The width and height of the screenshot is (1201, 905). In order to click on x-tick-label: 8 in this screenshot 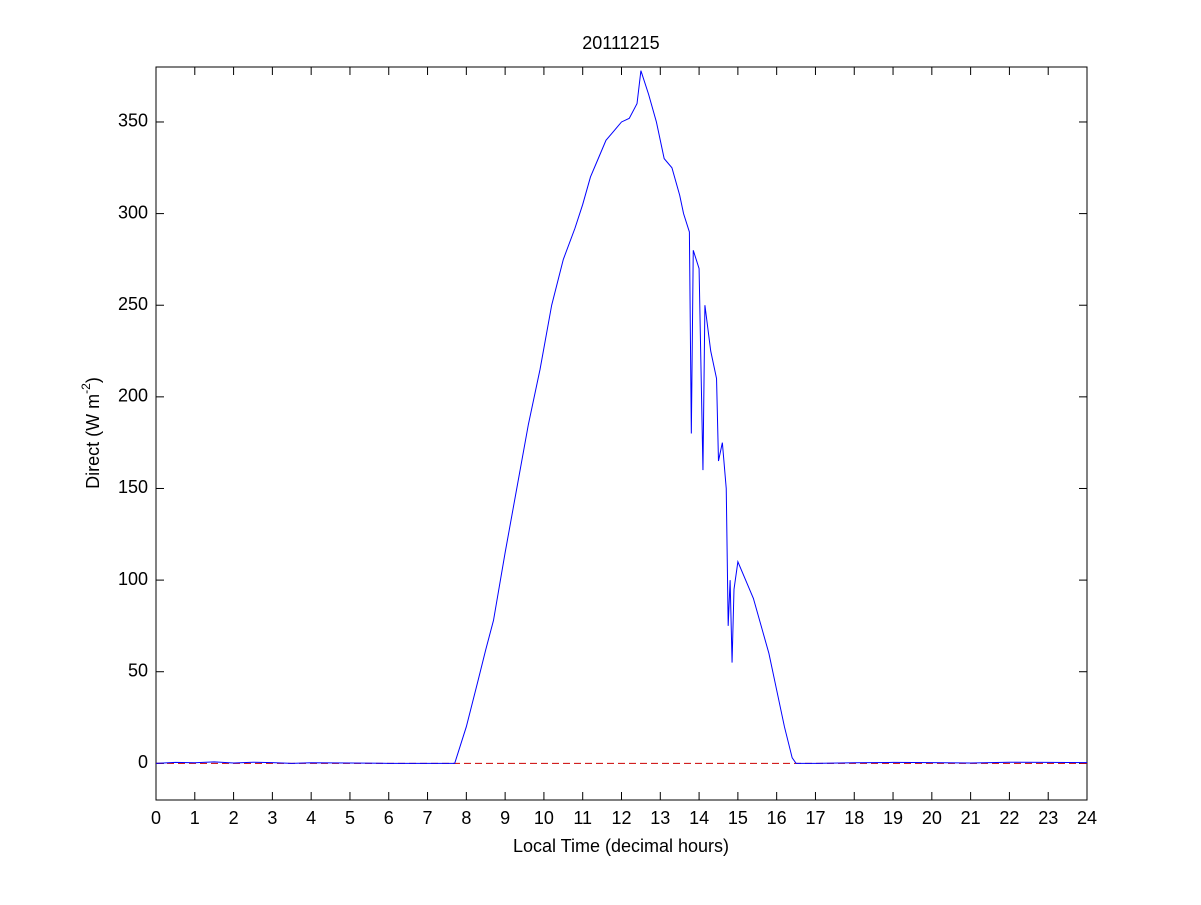, I will do `click(466, 818)`.